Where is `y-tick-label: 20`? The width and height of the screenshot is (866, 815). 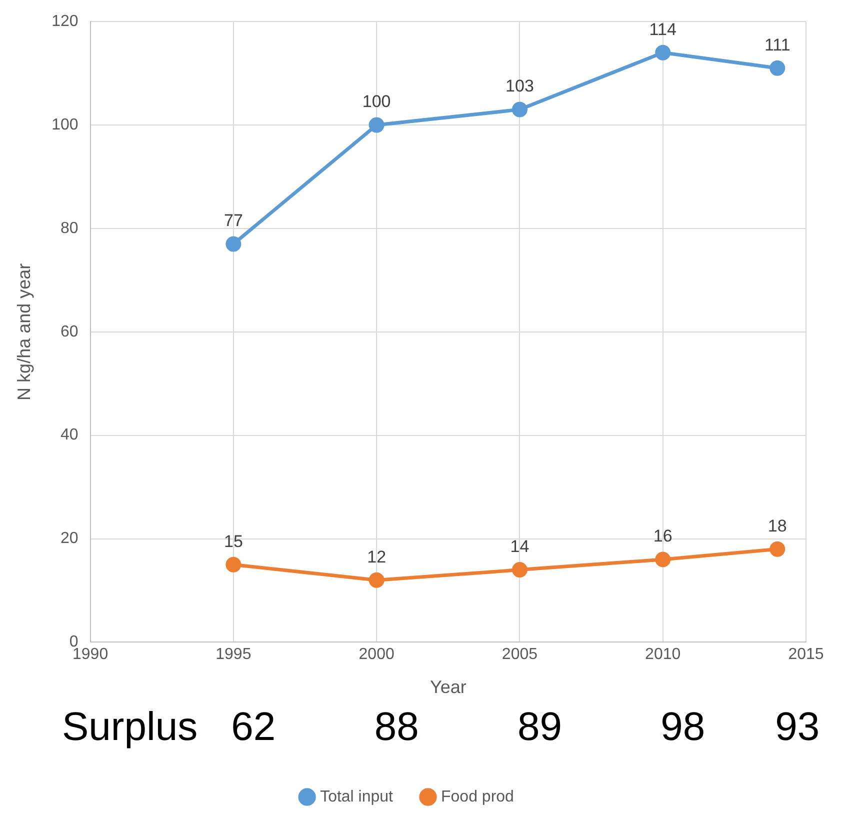
y-tick-label: 20 is located at coordinates (69, 539).